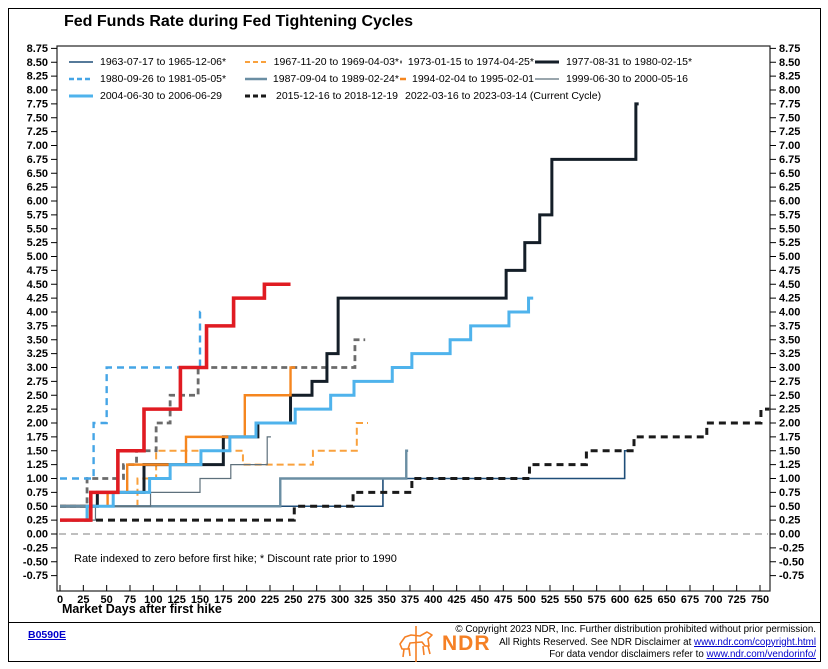 The width and height of the screenshot is (828, 669). Describe the element at coordinates (789, 507) in the screenshot. I see `y-tick-label-right: 0.50` at that location.